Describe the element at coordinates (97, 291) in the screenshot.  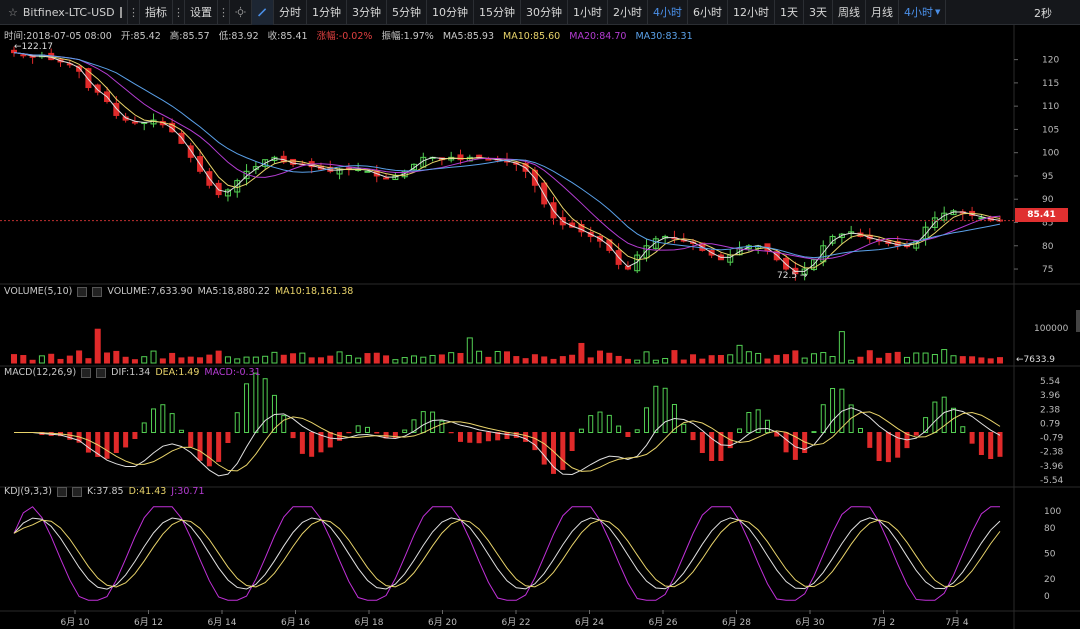
I see `volume-close-icon` at that location.